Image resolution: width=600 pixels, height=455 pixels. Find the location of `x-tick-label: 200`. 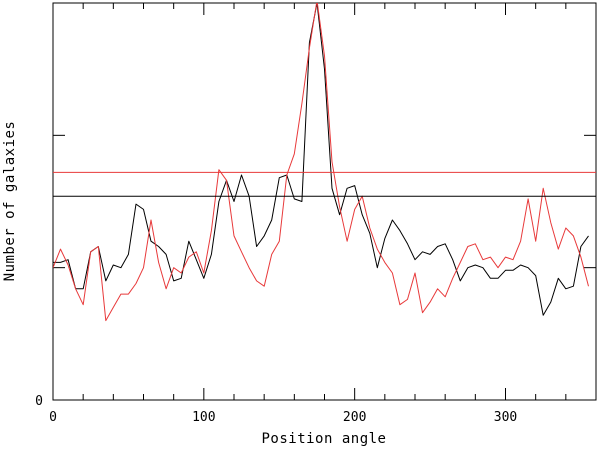

x-tick-label: 200 is located at coordinates (354, 417).